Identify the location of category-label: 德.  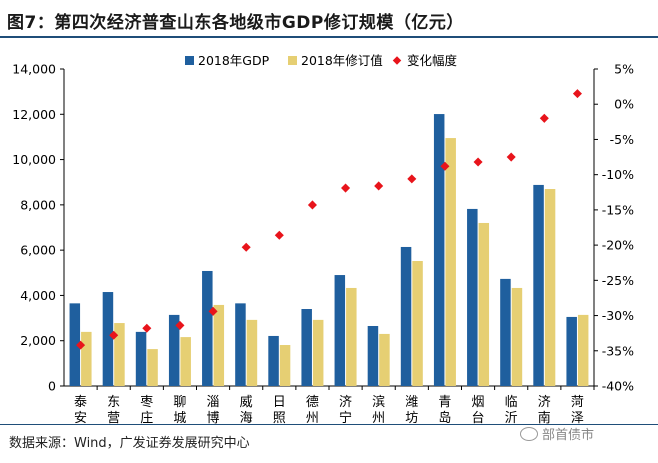
(312, 402).